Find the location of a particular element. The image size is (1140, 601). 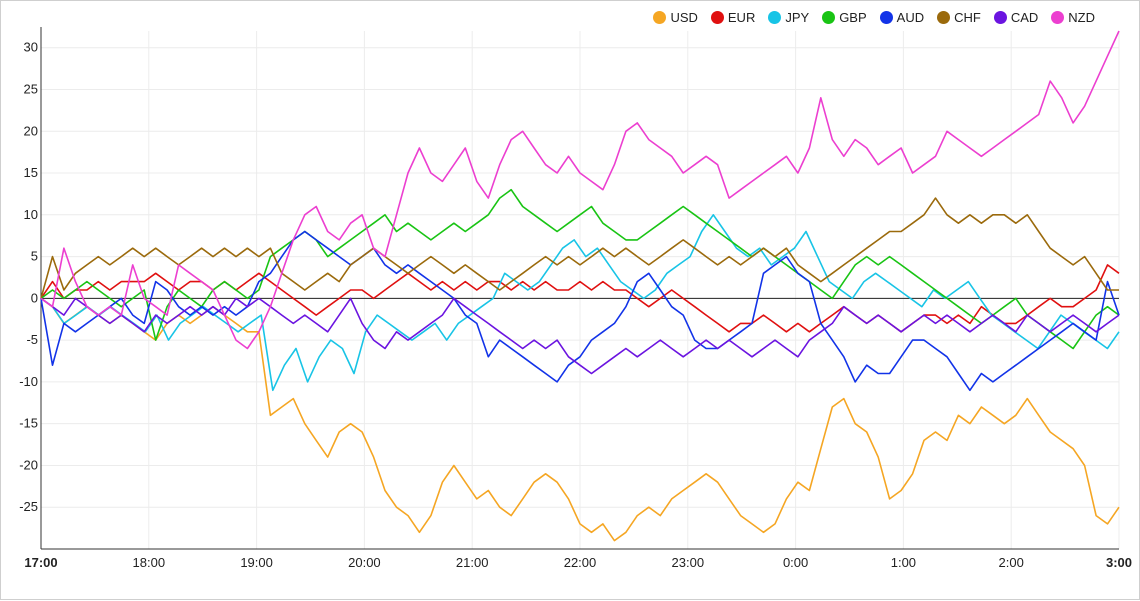

legend-label: USD is located at coordinates (684, 17).